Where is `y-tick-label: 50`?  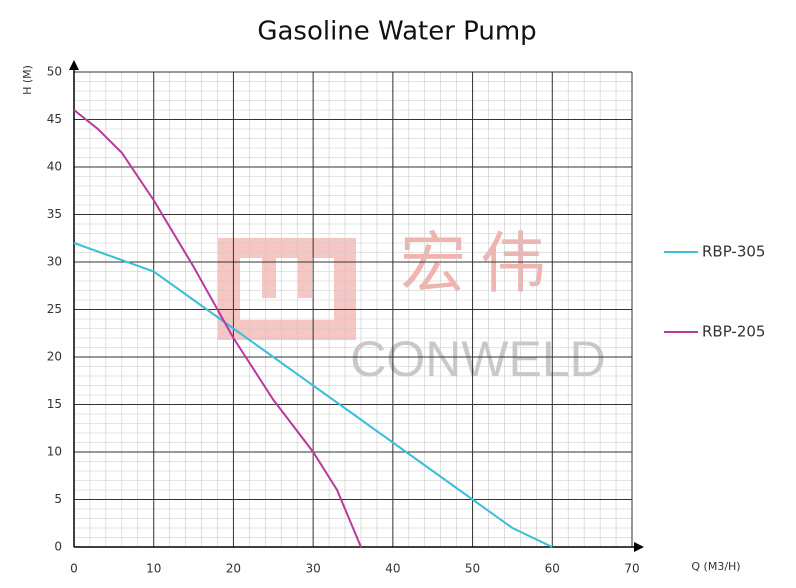
y-tick-label: 50 is located at coordinates (54, 72).